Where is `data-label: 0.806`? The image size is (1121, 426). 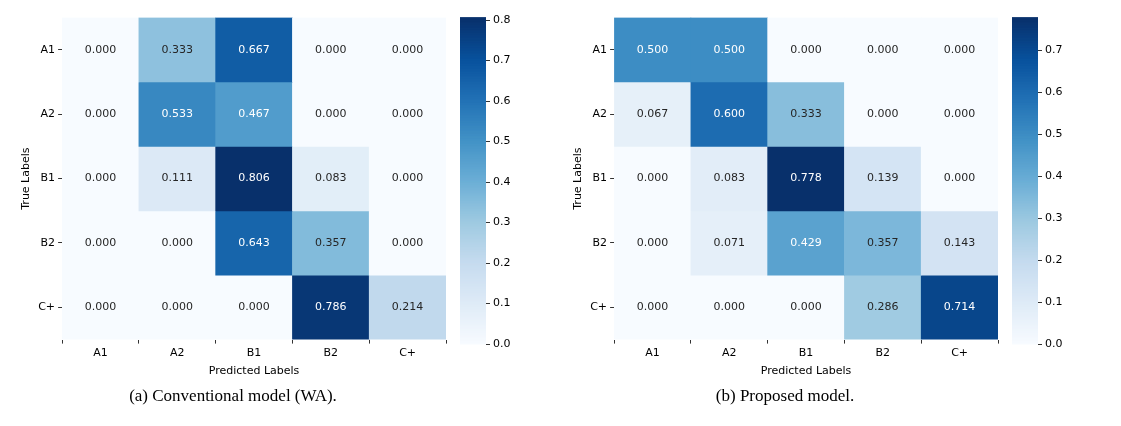
data-label: 0.806 is located at coordinates (254, 178).